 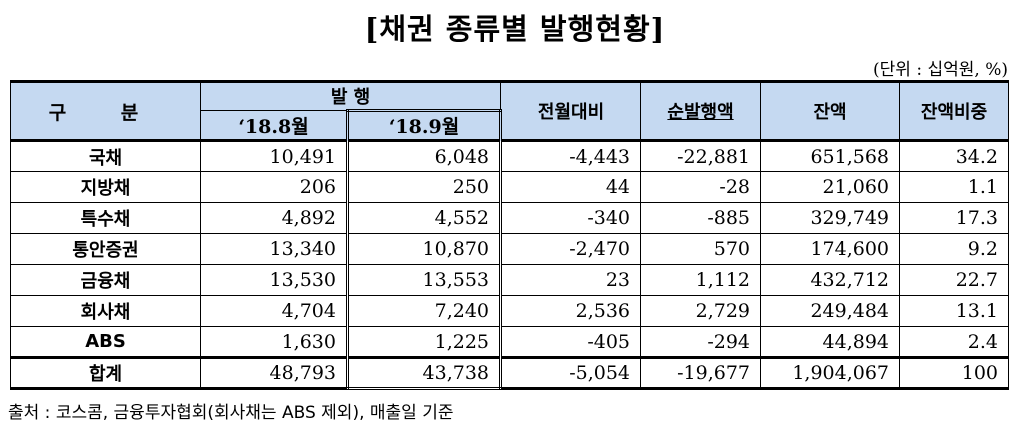 I want to click on cell-aug: 48,793, so click(x=274, y=373).